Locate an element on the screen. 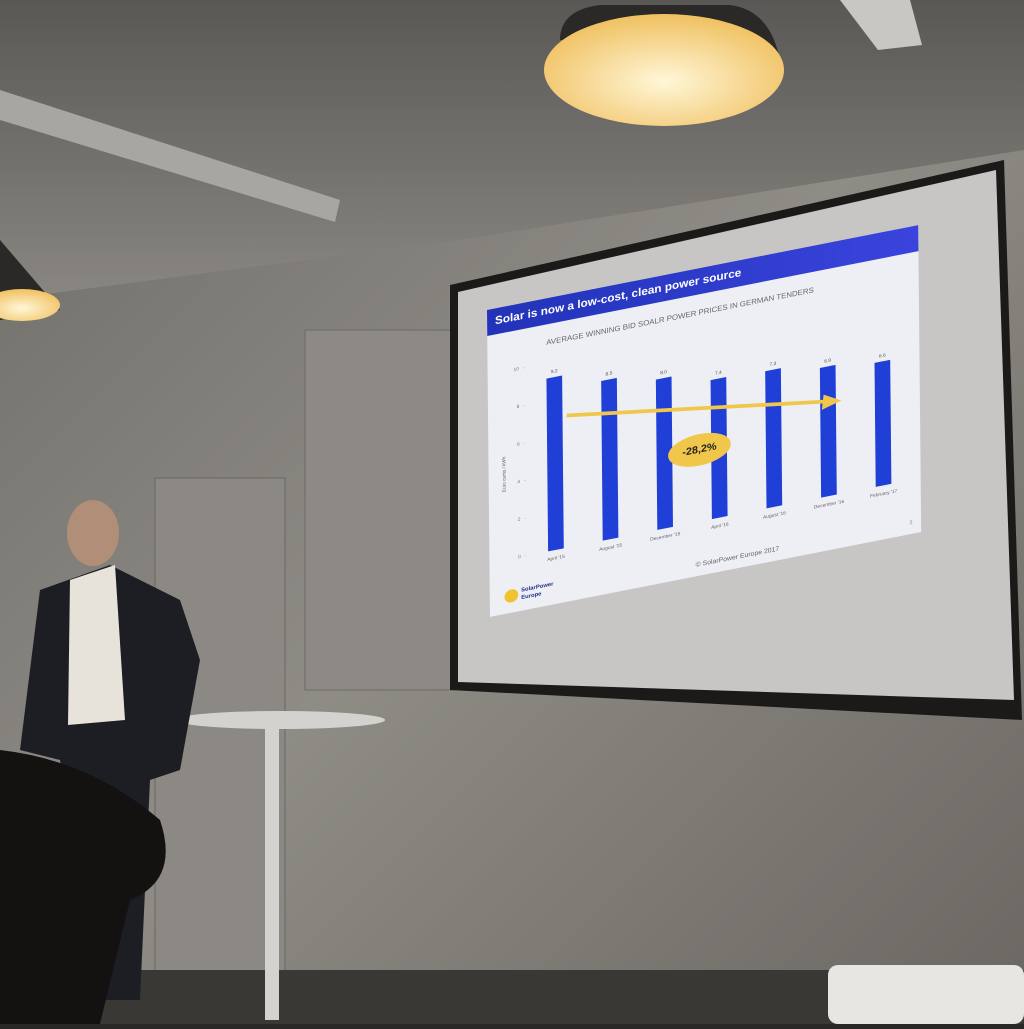 This screenshot has height=1029, width=1024. y-tick-label: 4 is located at coordinates (518, 482).